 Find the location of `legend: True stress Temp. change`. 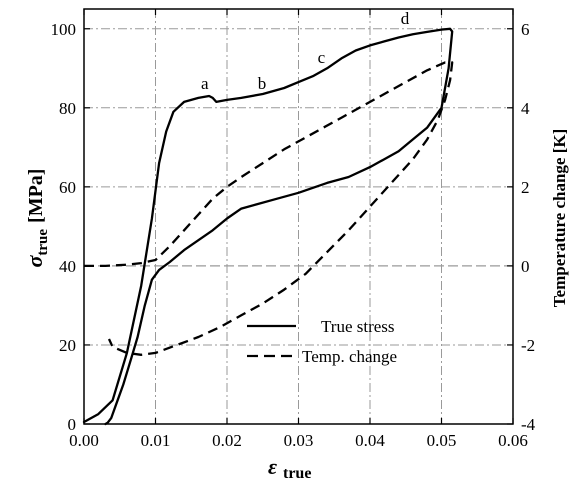

legend: True stress Temp. change is located at coordinates (322, 341).